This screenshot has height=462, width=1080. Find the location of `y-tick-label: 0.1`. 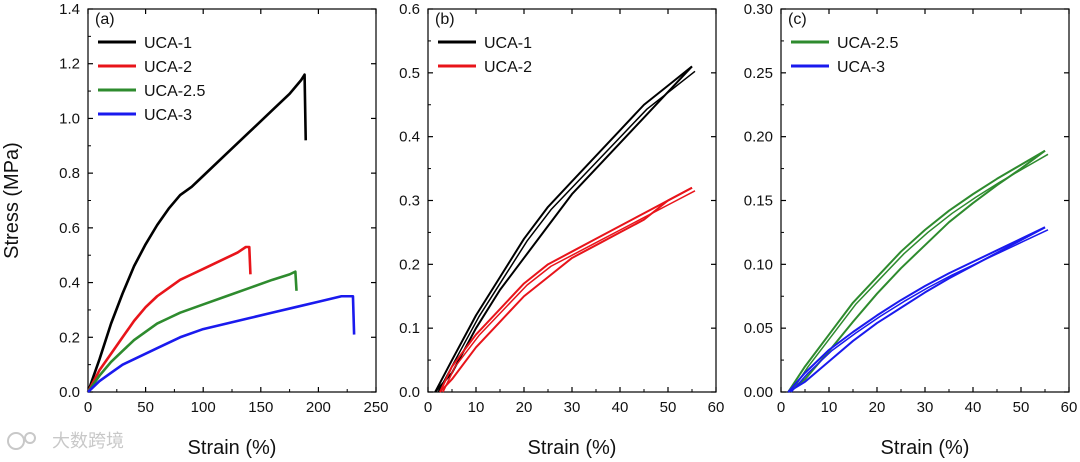

y-tick-label: 0.1 is located at coordinates (409, 328).